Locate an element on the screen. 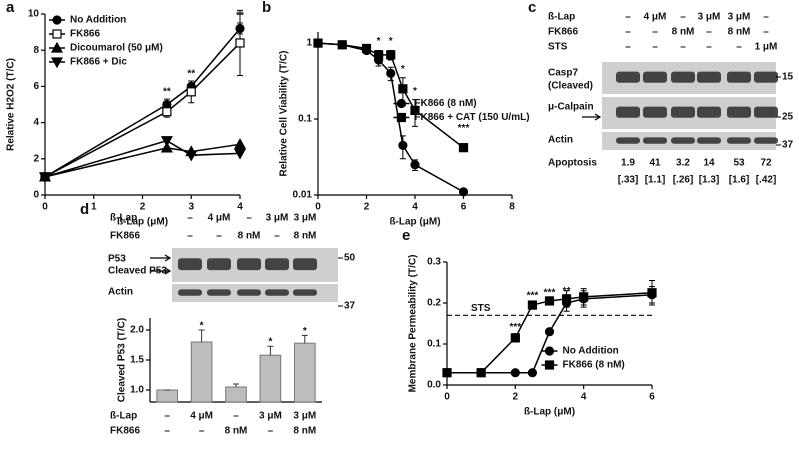  treatment-label: 8 nM is located at coordinates (249, 236).